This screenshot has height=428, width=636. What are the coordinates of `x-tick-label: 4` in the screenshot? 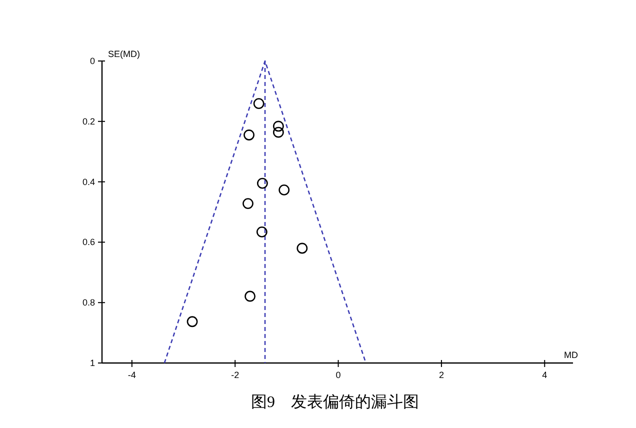 It's located at (545, 375).